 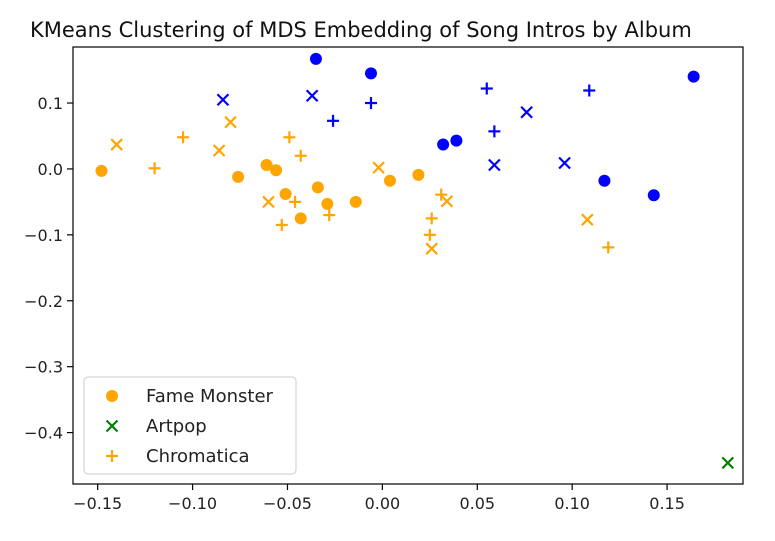 I want to click on legend-marker-stroke, so click(x=112, y=426).